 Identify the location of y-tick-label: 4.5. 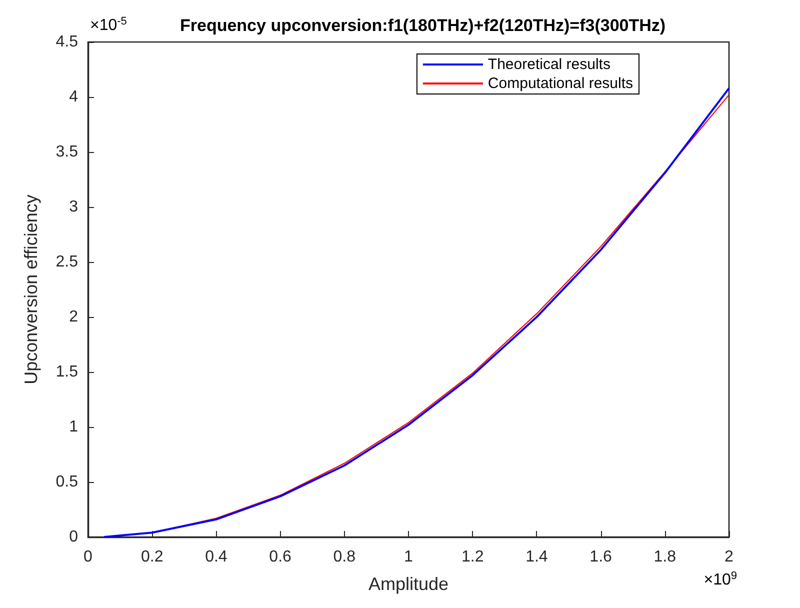
(67, 42).